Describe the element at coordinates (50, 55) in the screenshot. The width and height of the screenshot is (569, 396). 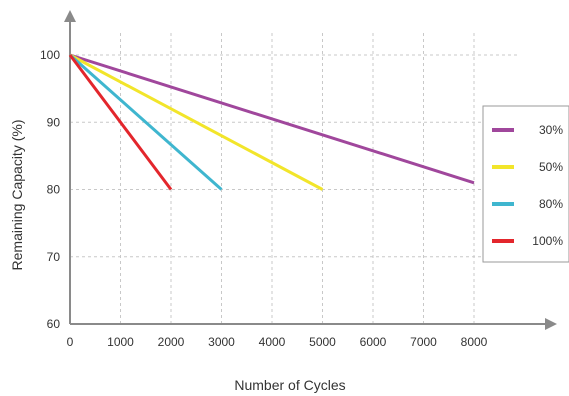
I see `y-tick-label: 100` at that location.